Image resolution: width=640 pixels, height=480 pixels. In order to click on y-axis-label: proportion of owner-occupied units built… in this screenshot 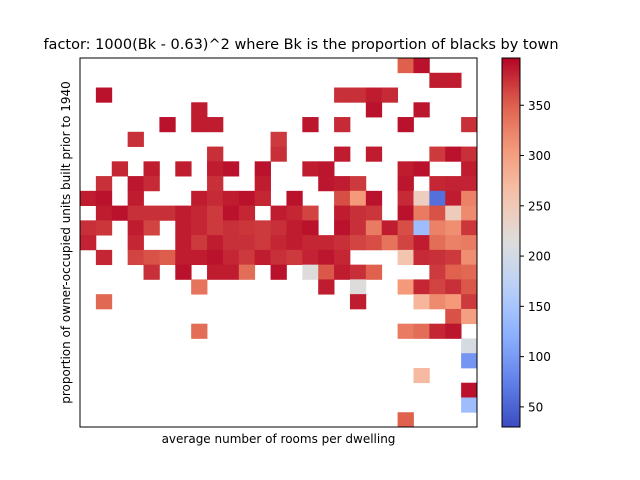, I will do `click(66, 242)`.